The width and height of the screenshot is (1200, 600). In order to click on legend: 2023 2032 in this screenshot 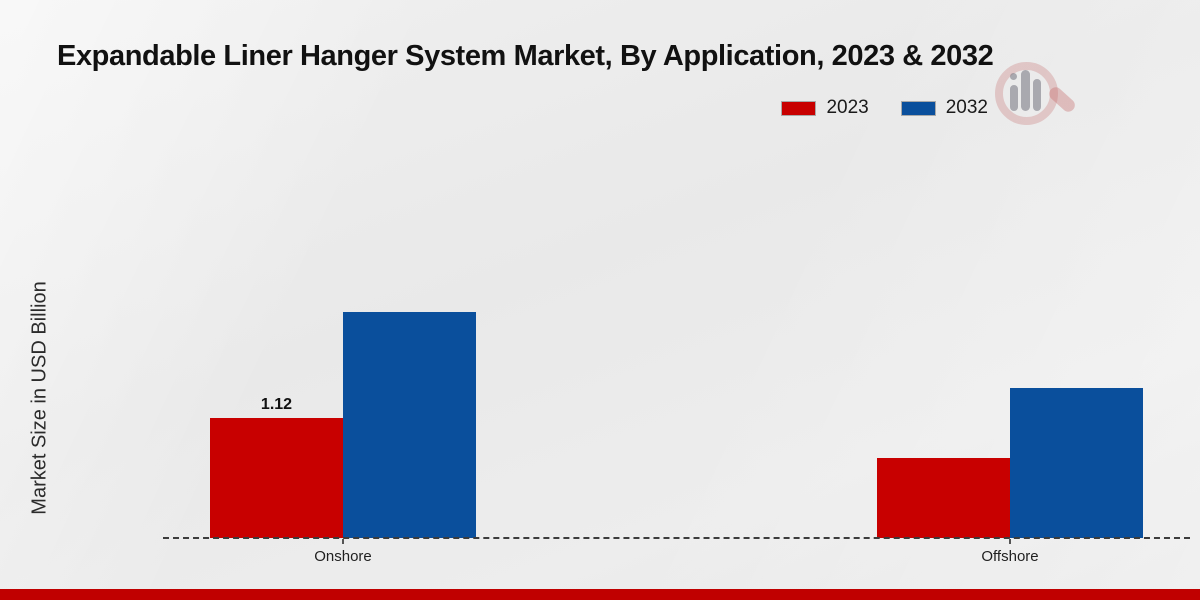, I will do `click(884, 108)`.